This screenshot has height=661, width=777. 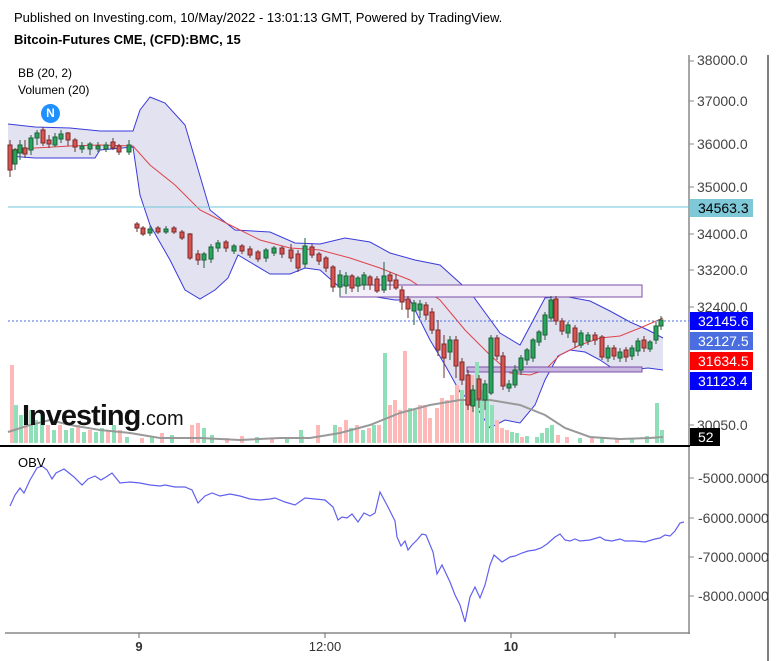 I want to click on price-label-last: 32145.6, so click(x=721, y=321).